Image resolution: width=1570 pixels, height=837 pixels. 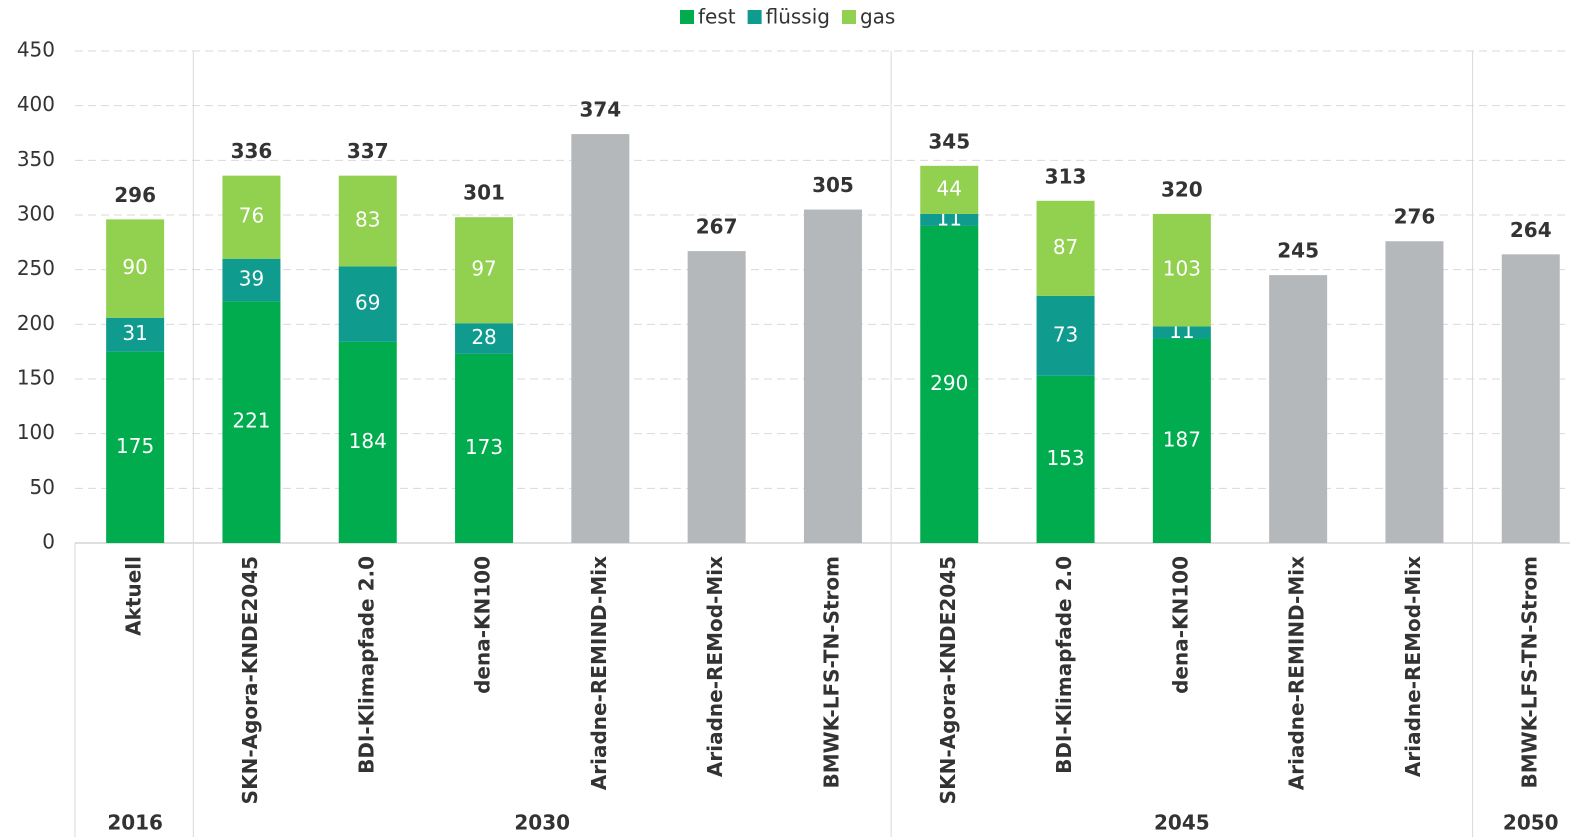 What do you see at coordinates (798, 17) in the screenshot?
I see `legend-label: flüssig` at bounding box center [798, 17].